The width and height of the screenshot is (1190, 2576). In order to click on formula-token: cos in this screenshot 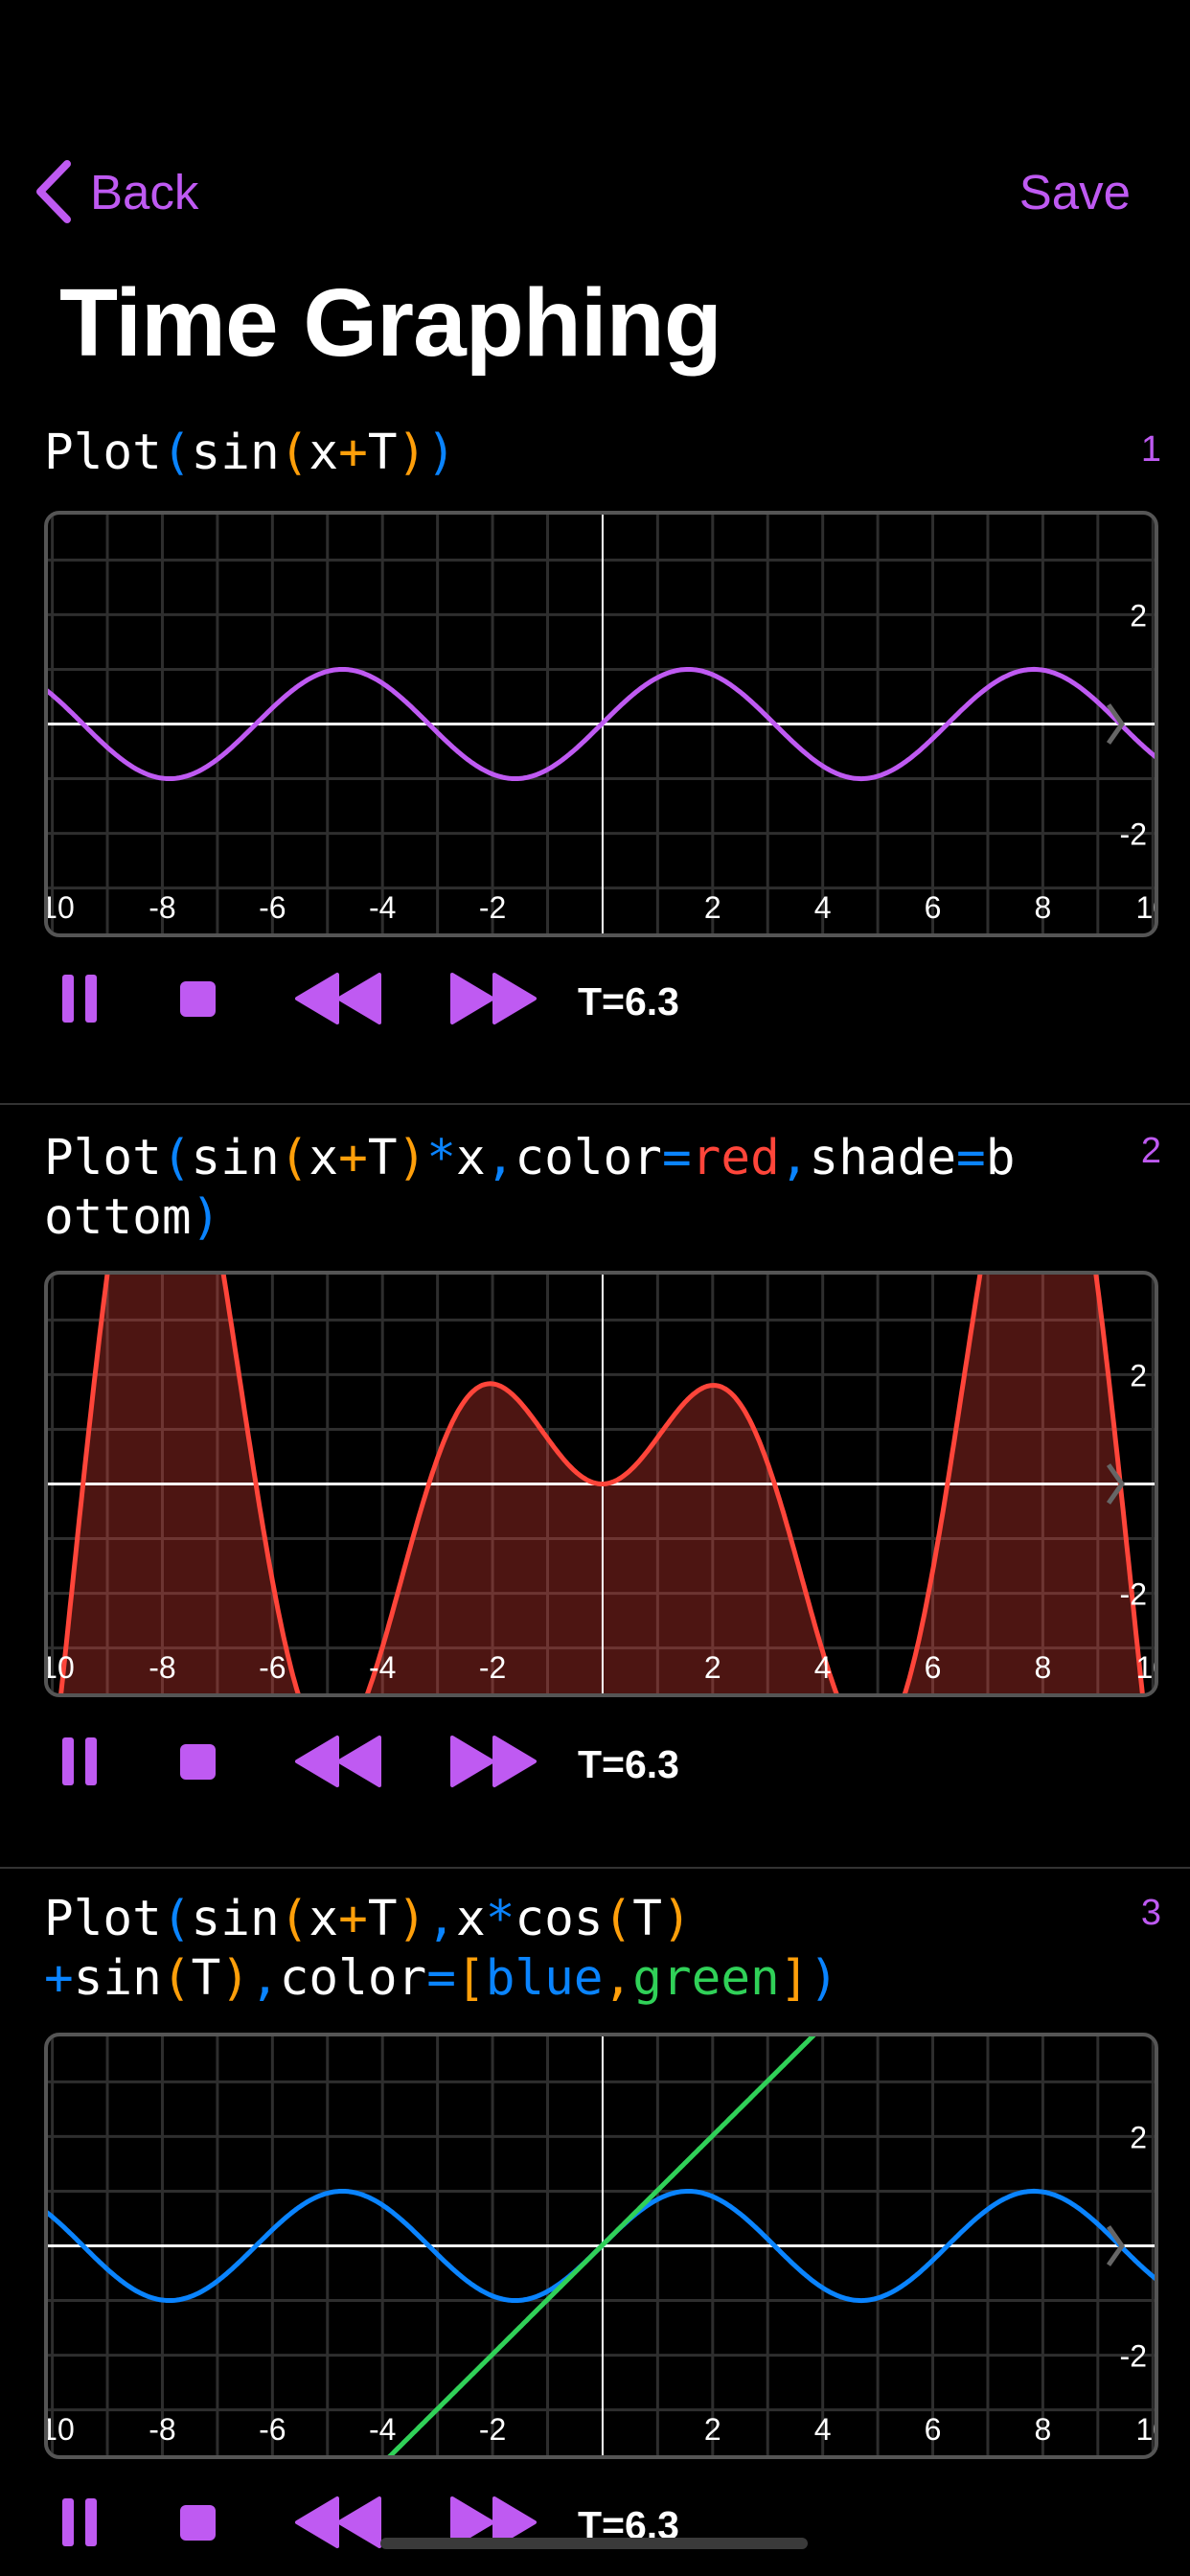, I will do `click(559, 1919)`.